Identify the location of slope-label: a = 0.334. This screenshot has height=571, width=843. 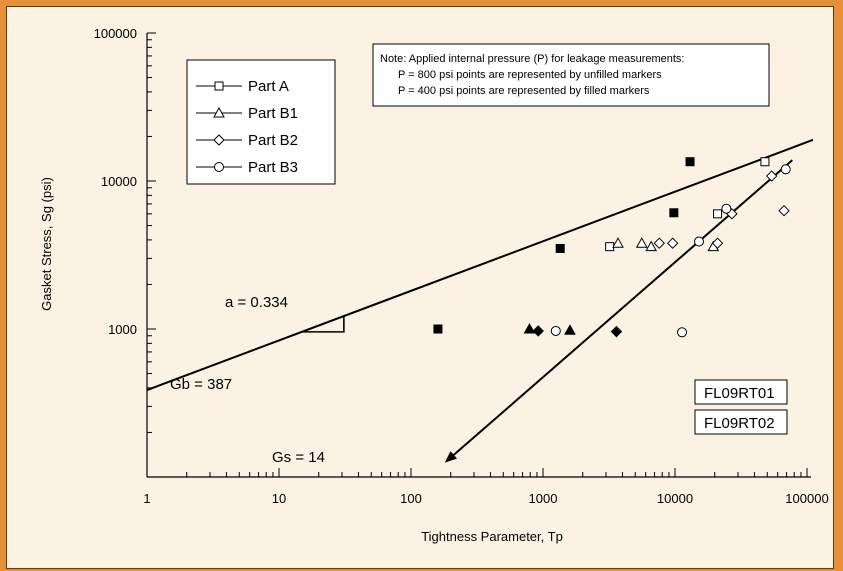
(256, 302).